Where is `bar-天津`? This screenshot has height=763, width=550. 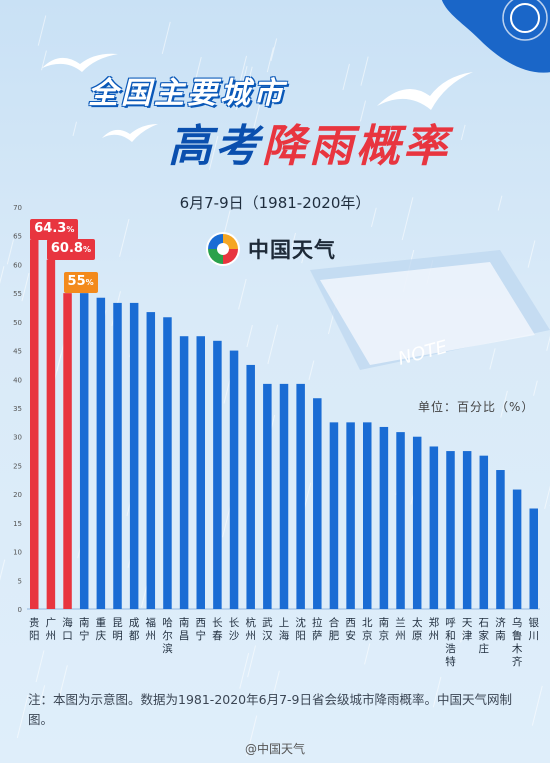 bar-天津 is located at coordinates (467, 530).